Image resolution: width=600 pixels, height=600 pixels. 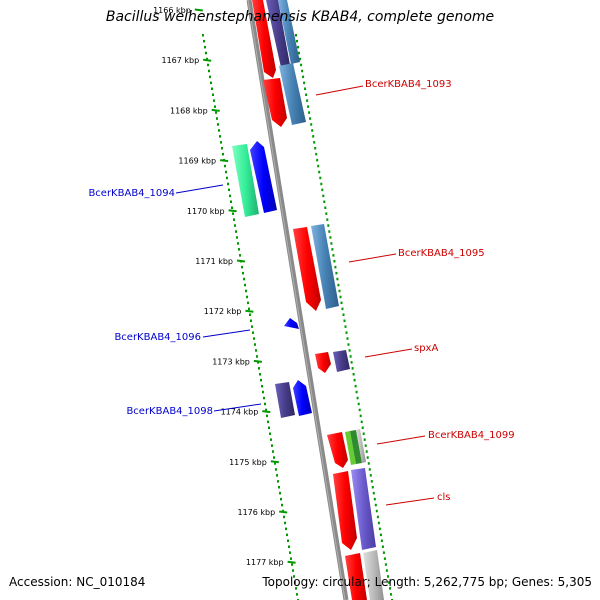 I want to click on gene-label-cls: cls, so click(x=444, y=497).